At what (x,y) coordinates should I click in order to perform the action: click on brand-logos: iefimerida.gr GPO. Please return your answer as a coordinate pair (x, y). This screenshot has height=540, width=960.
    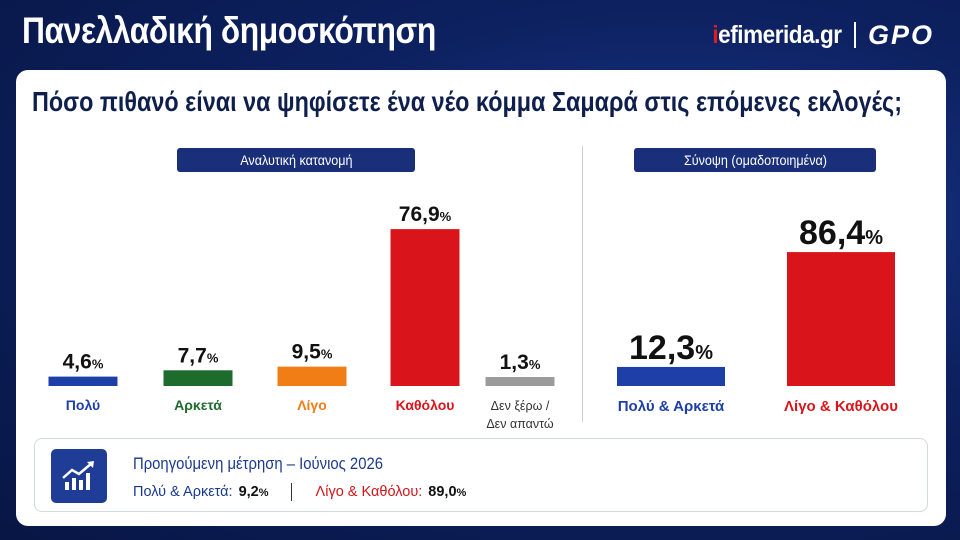
    Looking at the image, I should click on (816, 35).